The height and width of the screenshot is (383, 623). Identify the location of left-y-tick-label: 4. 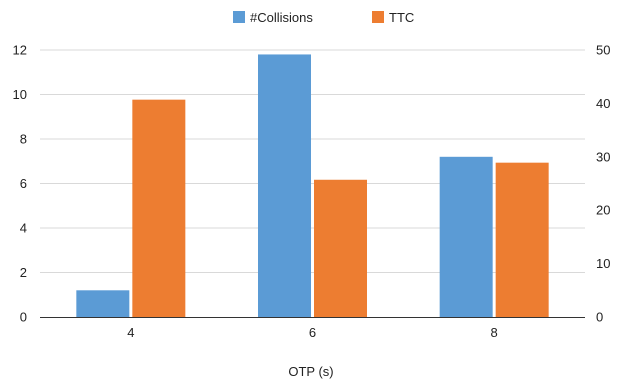
(23, 228).